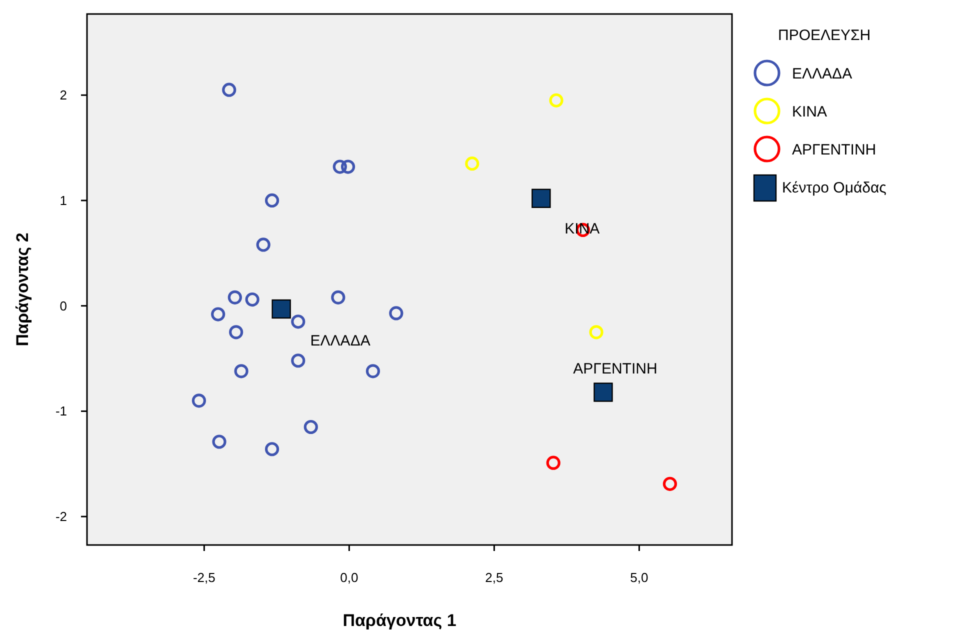 This screenshot has height=633, width=957. Describe the element at coordinates (22, 289) in the screenshot. I see `y-axis-title: Παράγοντας 2` at that location.